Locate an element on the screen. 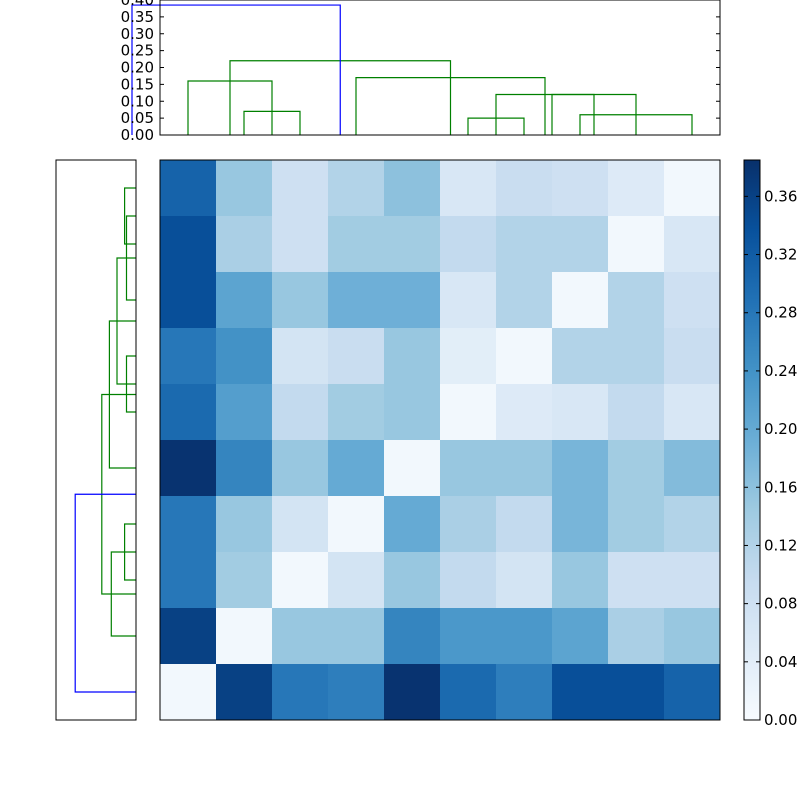 Image resolution: width=800 pixels, height=800 pixels. top-dendrogram-tick-label: 0.05 is located at coordinates (137, 118).